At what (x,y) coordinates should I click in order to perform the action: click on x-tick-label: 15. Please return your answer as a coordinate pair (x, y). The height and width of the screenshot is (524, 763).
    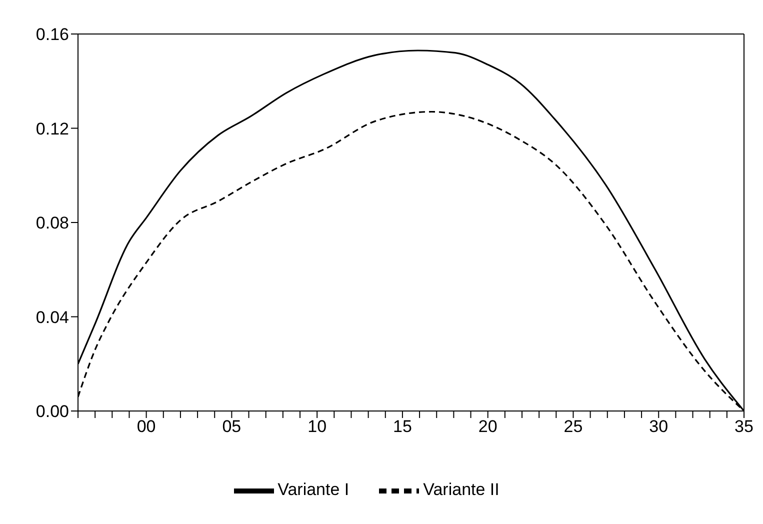
    Looking at the image, I should click on (402, 426).